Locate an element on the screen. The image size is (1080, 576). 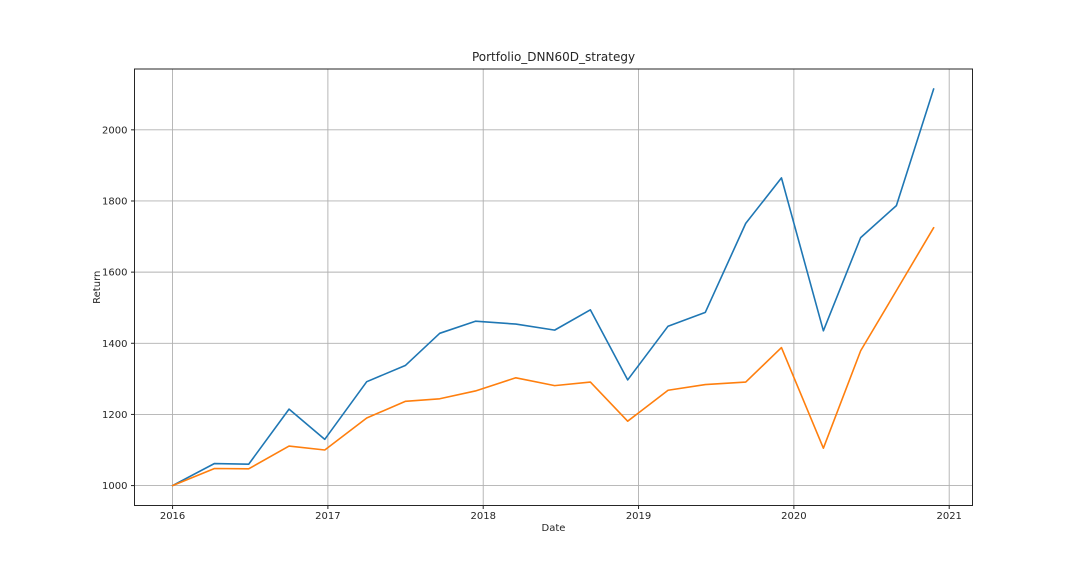
y-tick-label: 1000 is located at coordinates (114, 486).